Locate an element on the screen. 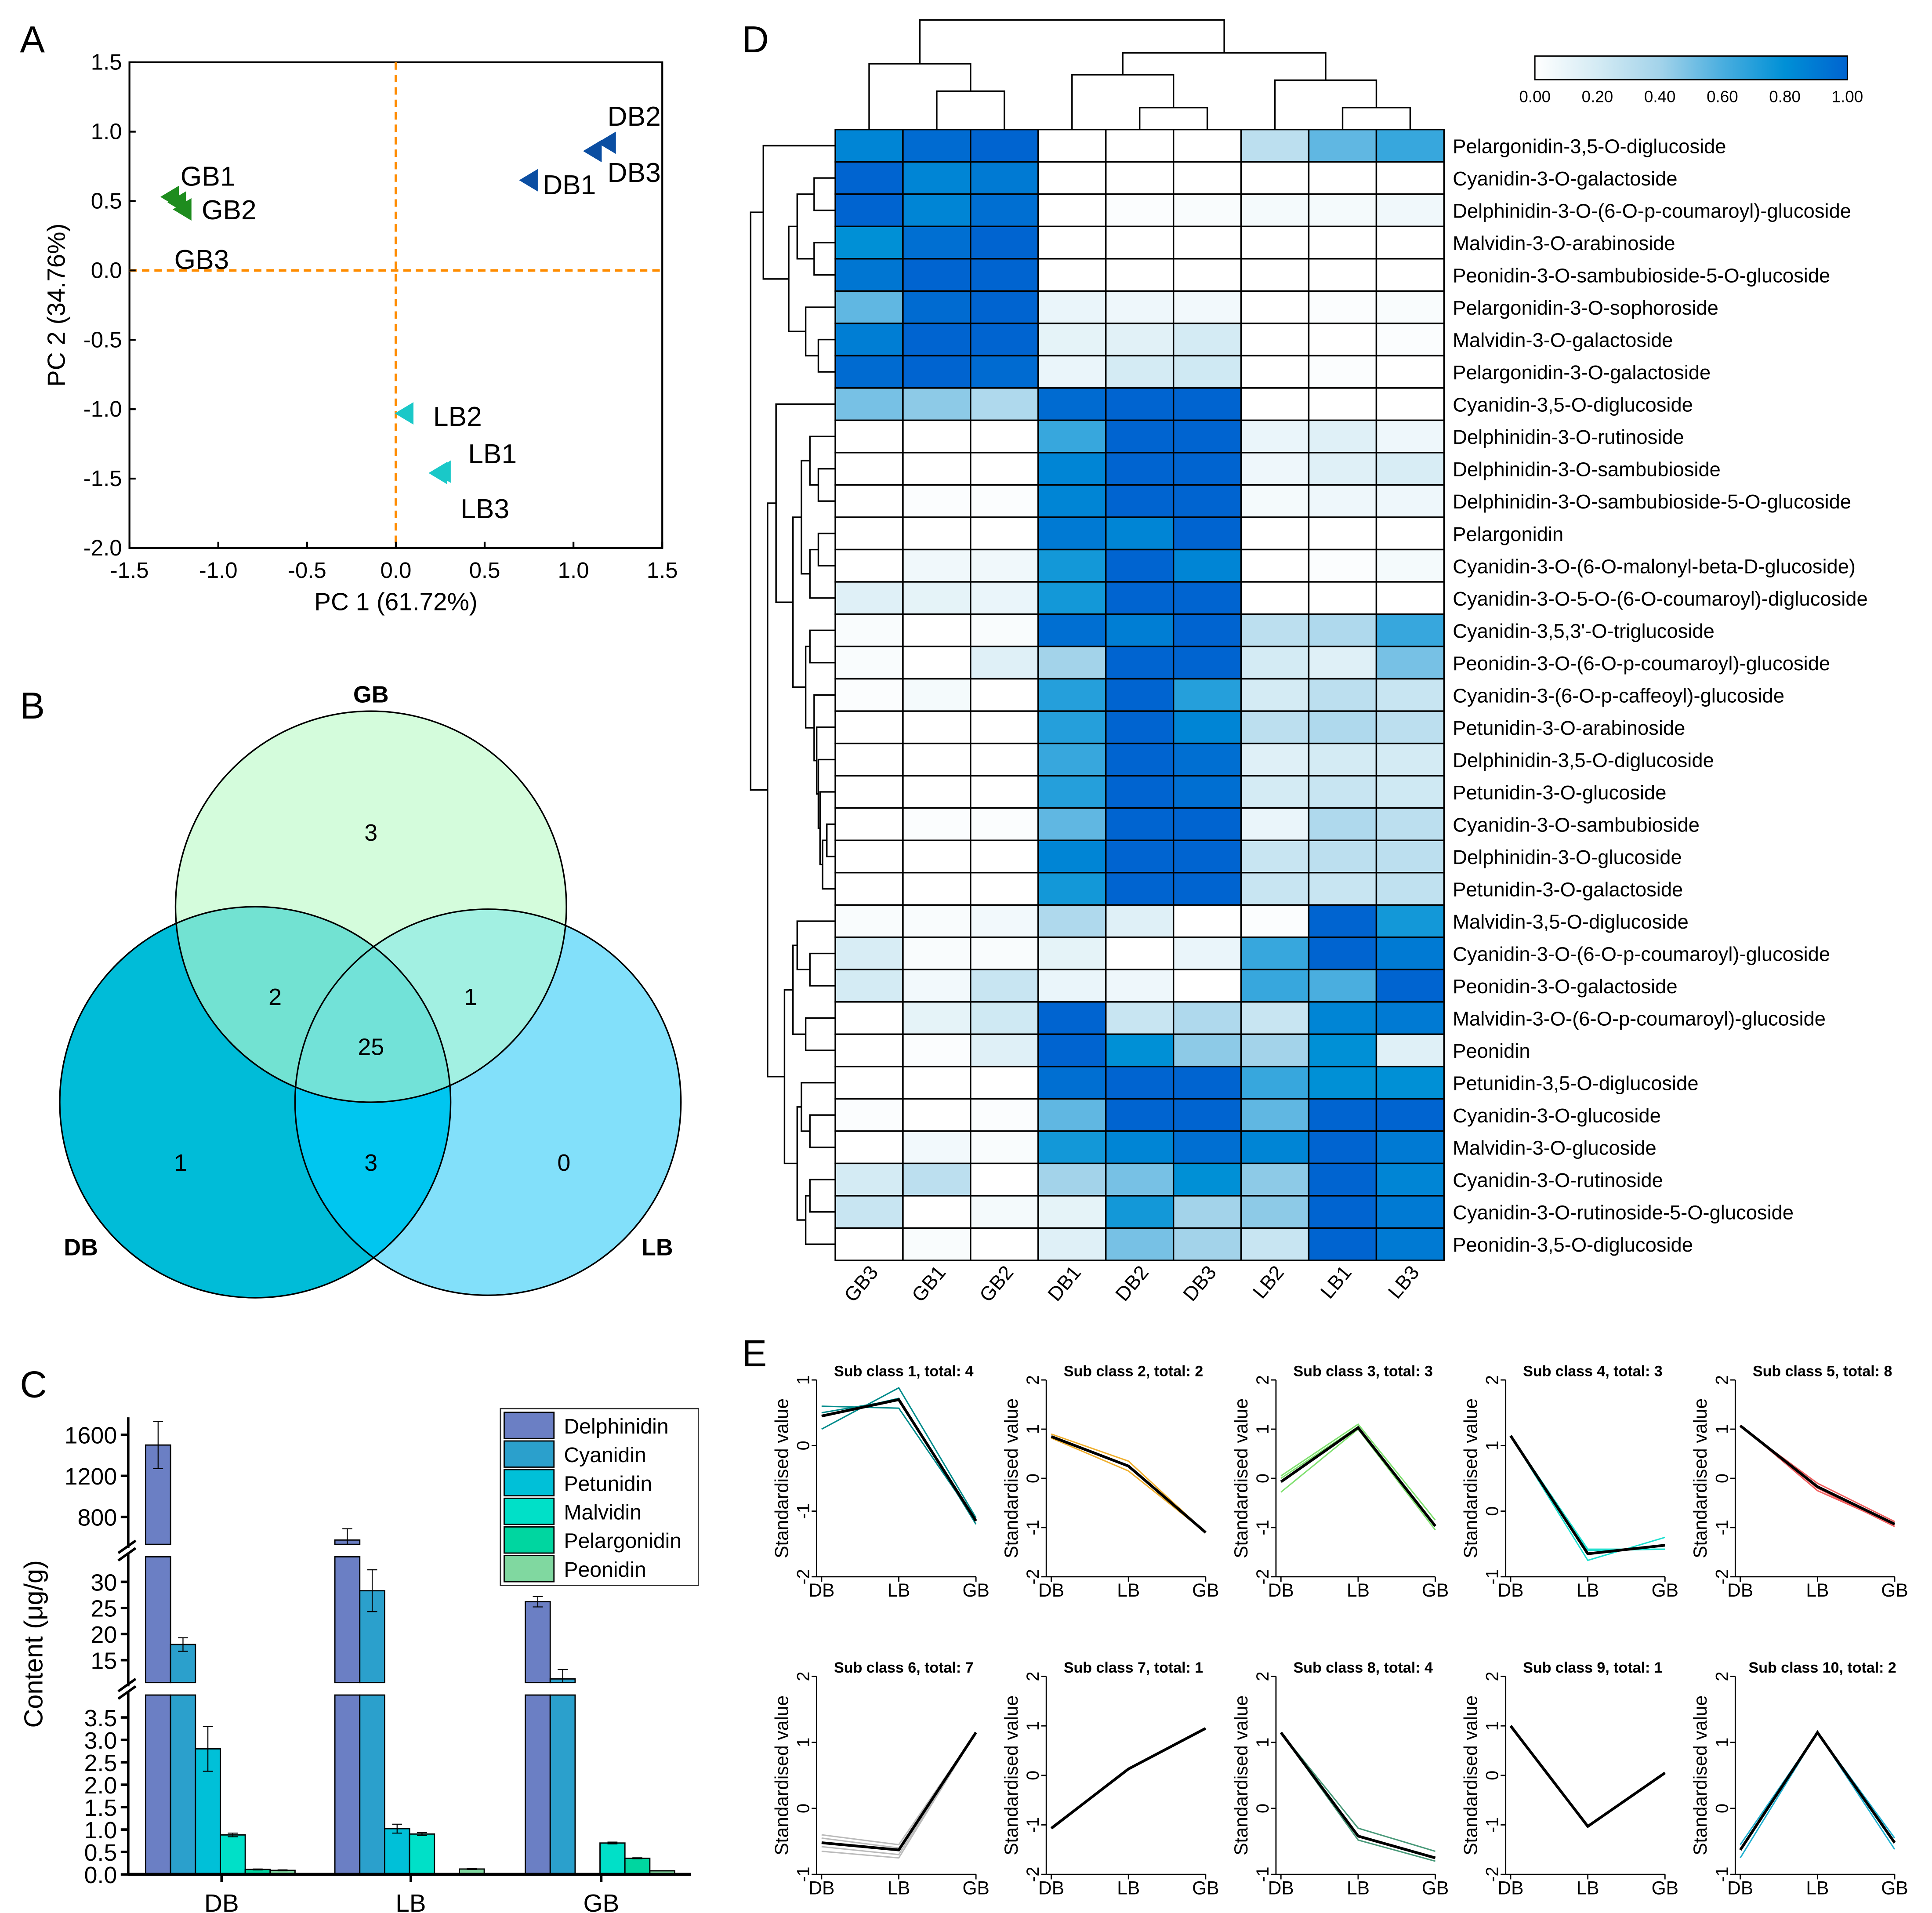 Image resolution: width=1932 pixels, height=1913 pixels. point-label: LB1 is located at coordinates (493, 454).